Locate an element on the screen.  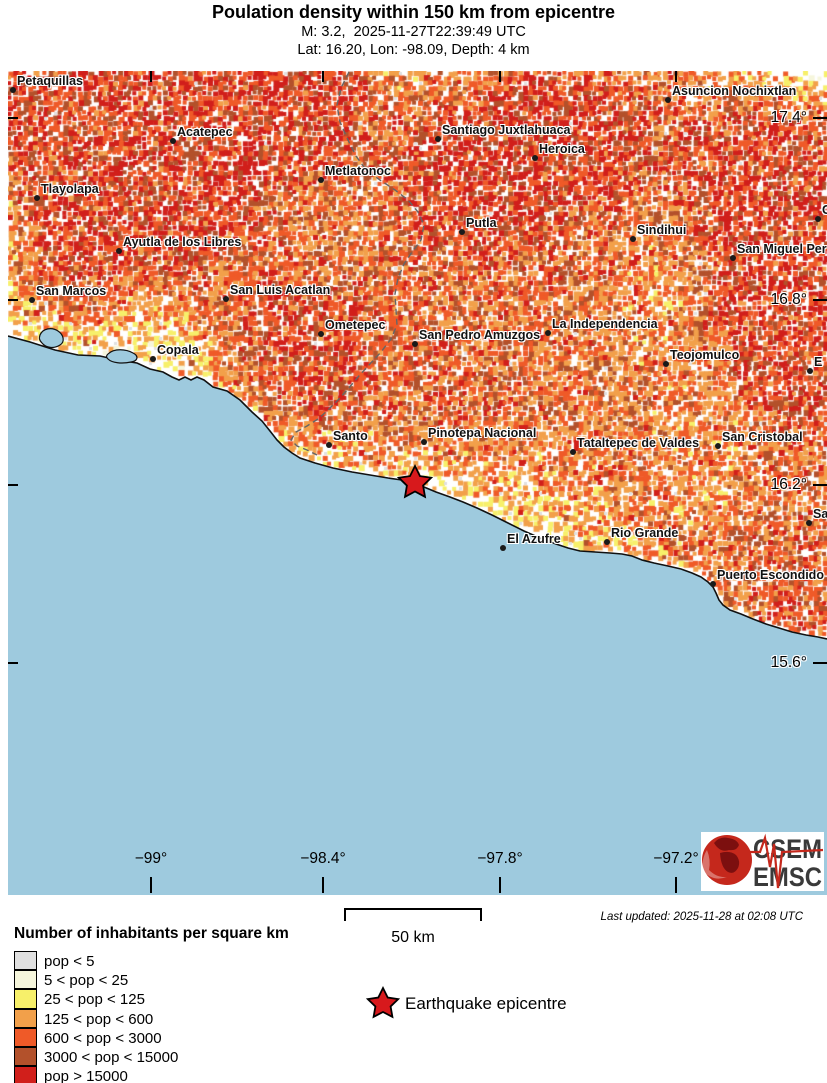
last-updated-text: Last updated: 2025-11-28 at 02:08 UTC is located at coordinates (701, 917).